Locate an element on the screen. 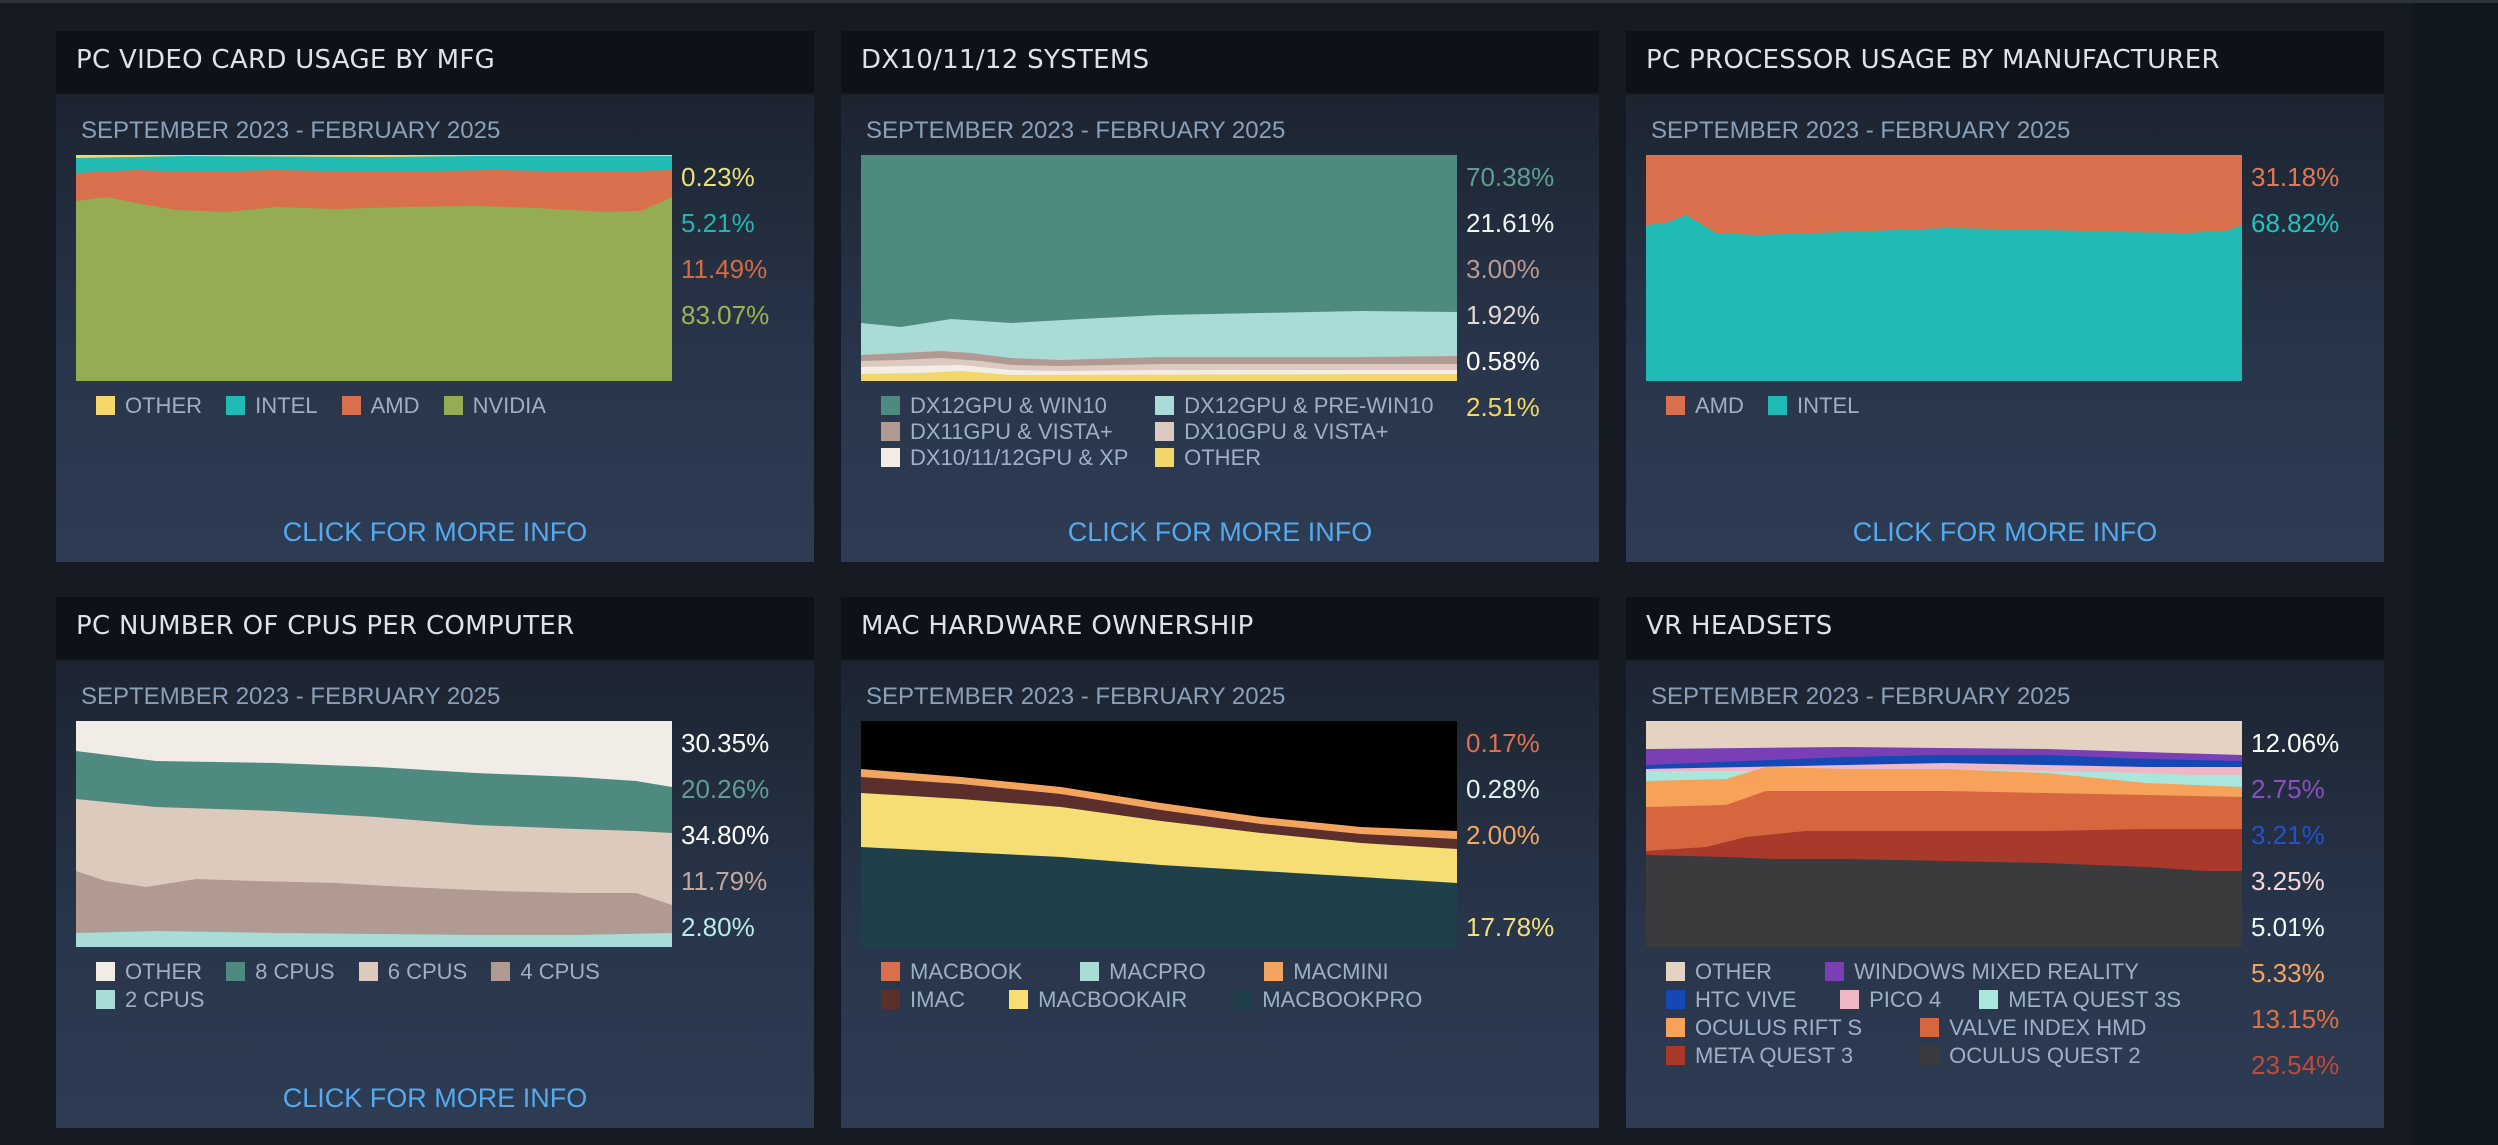  percent-list: 30.35% 20.26% 34.80% 11.79% 2.80% is located at coordinates (746, 842).